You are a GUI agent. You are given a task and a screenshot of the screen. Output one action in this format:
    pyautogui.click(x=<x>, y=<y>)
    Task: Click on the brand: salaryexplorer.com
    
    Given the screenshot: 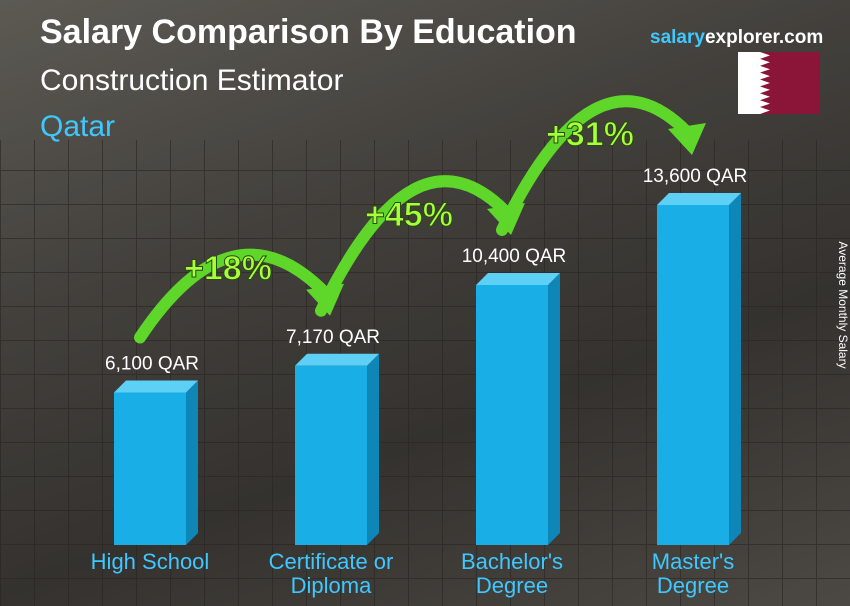 What is the action you would take?
    pyautogui.click(x=736, y=37)
    